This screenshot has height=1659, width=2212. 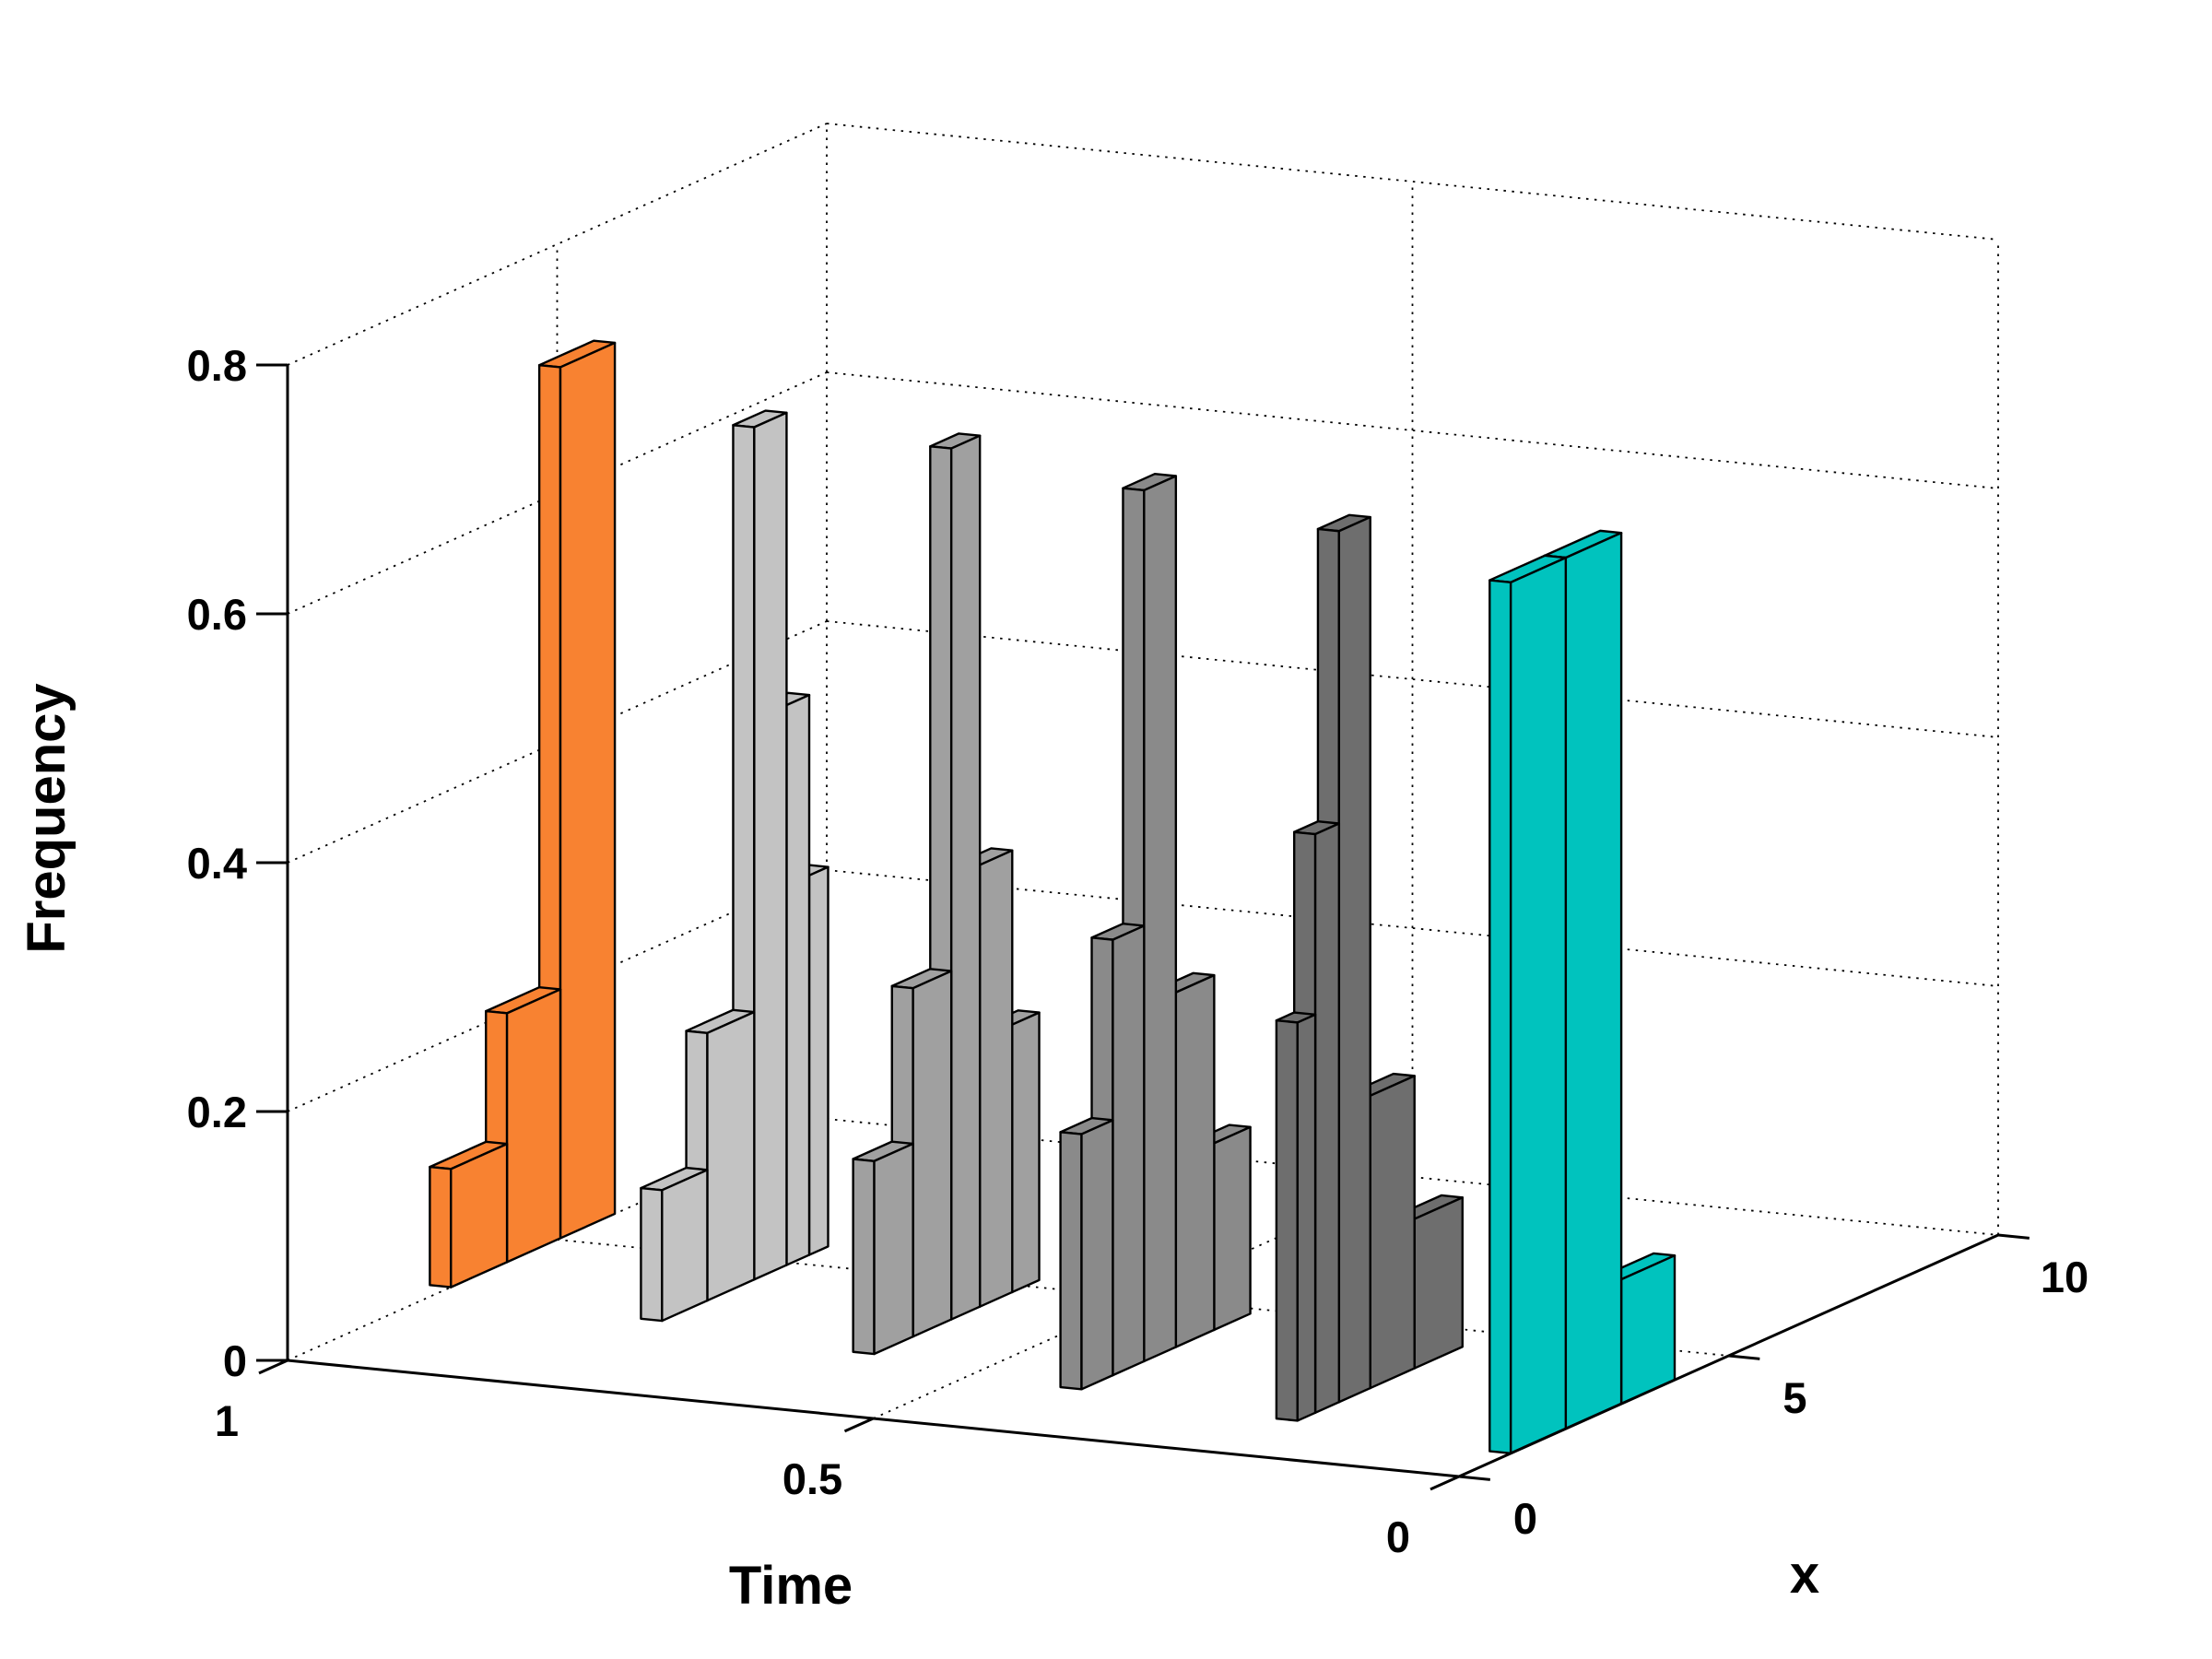 I want to click on bar-side-time-0.0, so click(x=1500, y=1017).